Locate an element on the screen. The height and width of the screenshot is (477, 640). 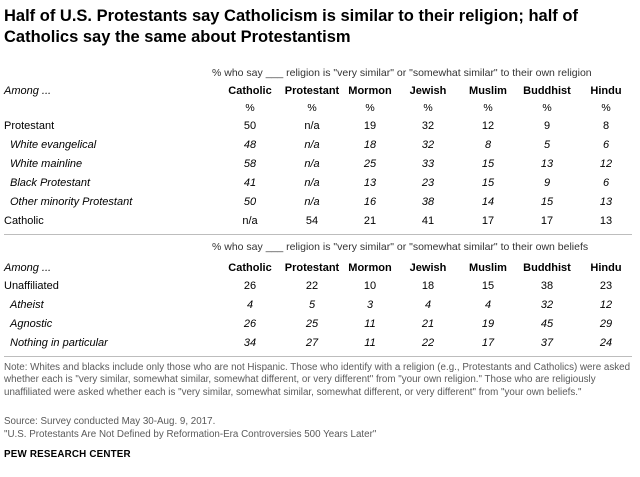
table-row: Agnostic 26 25 11 21 19 45 29 is located at coordinates (318, 324).